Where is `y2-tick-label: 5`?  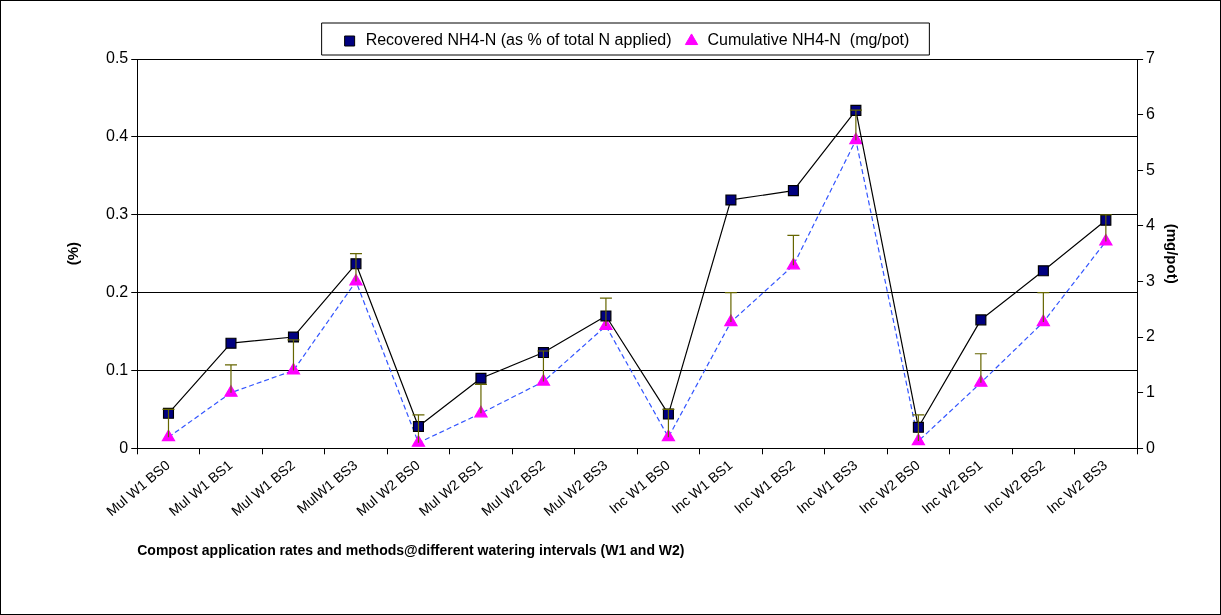
y2-tick-label: 5 is located at coordinates (1151, 169).